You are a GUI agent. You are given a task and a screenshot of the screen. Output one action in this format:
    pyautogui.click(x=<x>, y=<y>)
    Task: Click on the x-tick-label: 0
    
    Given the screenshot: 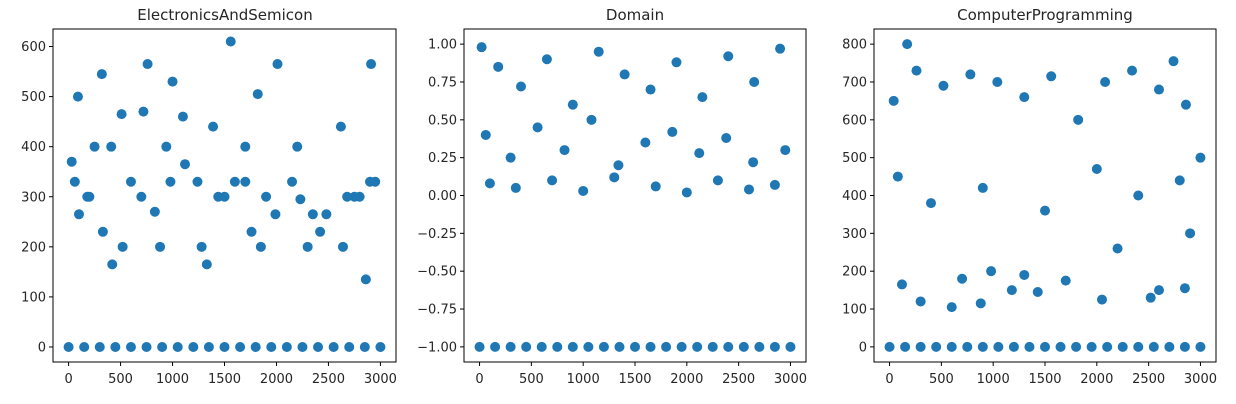 What is the action you would take?
    pyautogui.click(x=68, y=379)
    